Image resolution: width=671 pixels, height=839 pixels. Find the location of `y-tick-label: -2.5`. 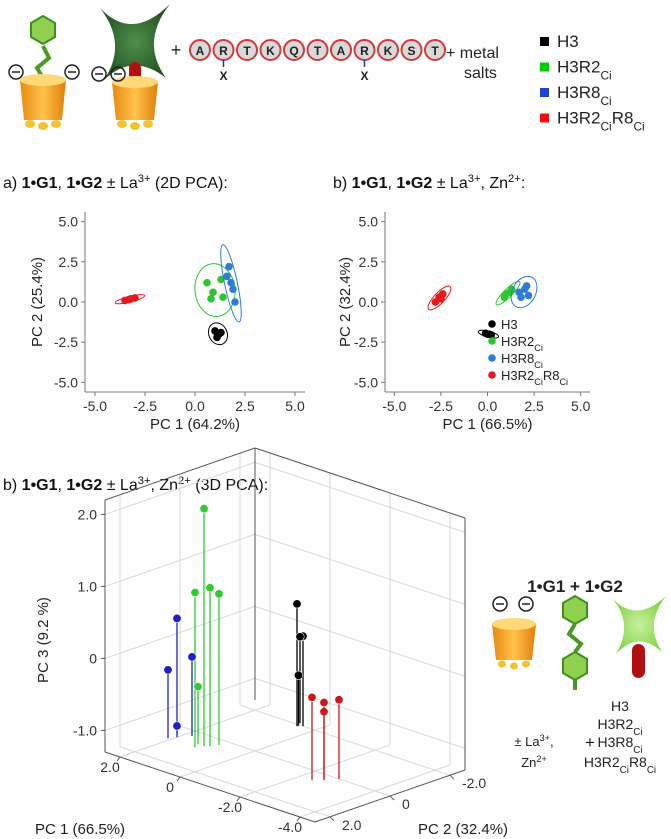

y-tick-label: -2.5 is located at coordinates (366, 342).